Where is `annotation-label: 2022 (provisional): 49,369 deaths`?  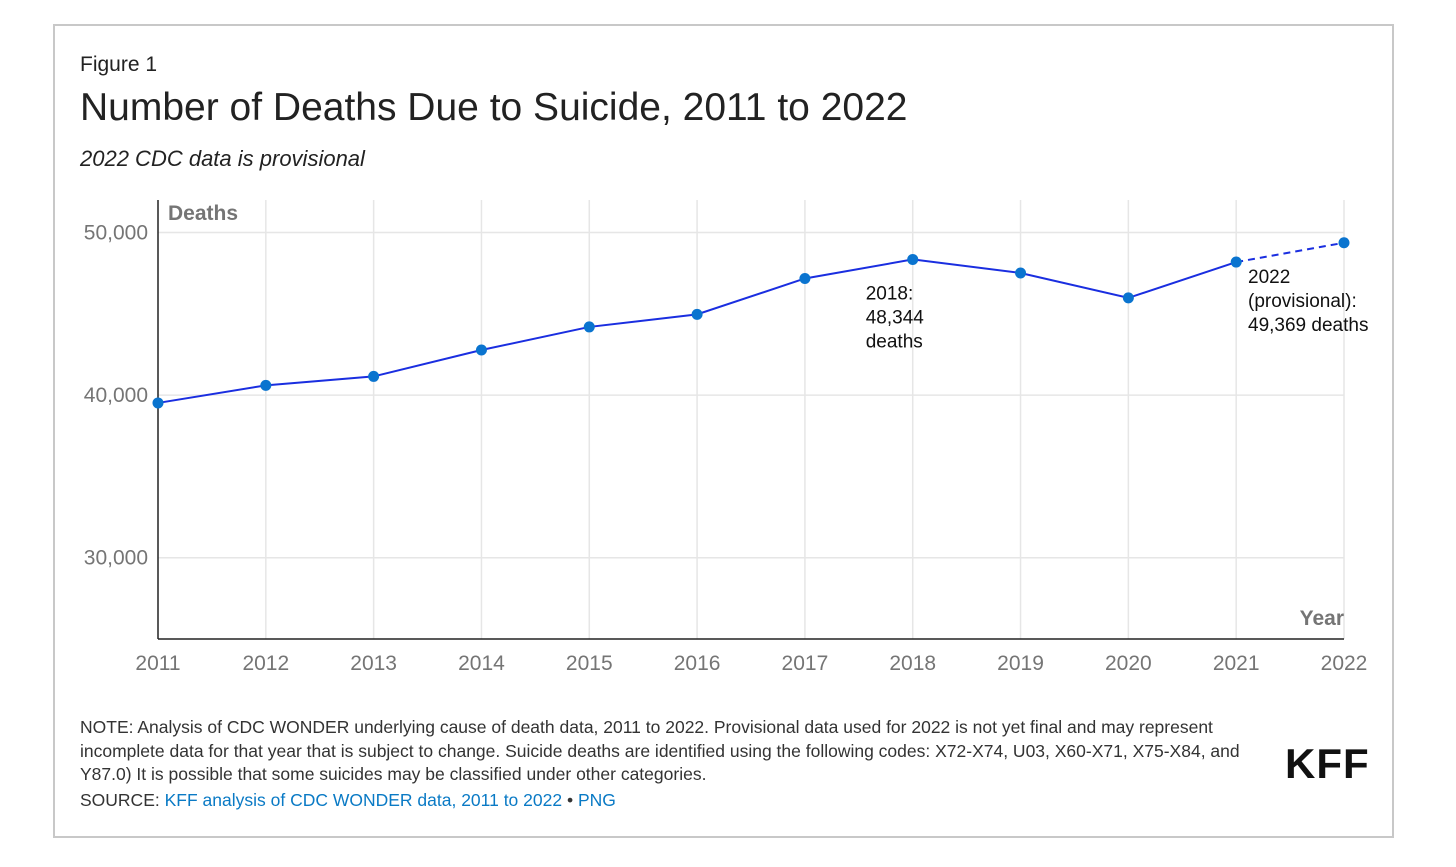
annotation-label: 2022 (provisional): 49,369 deaths is located at coordinates (1308, 301).